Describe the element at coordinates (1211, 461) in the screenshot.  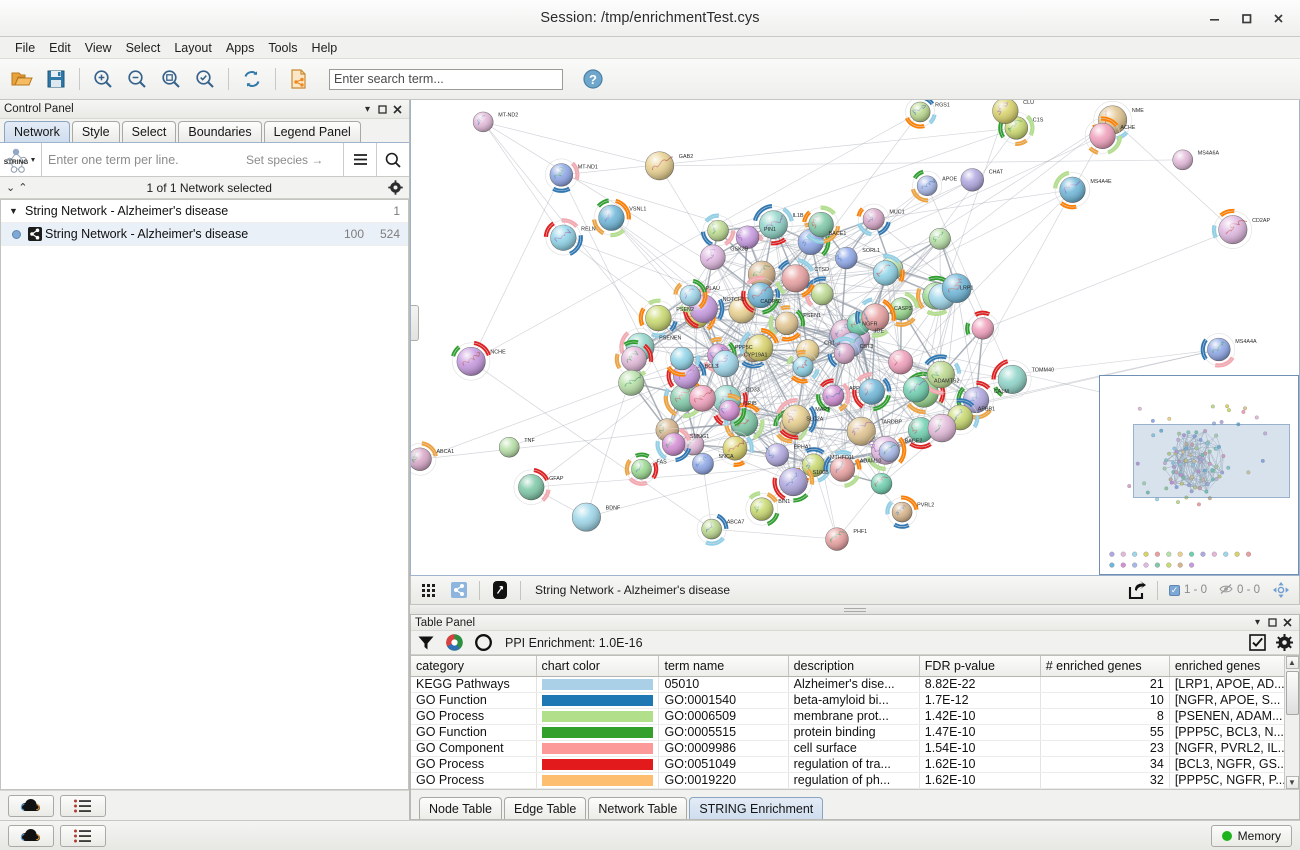
I see `overview-viewport-rect` at that location.